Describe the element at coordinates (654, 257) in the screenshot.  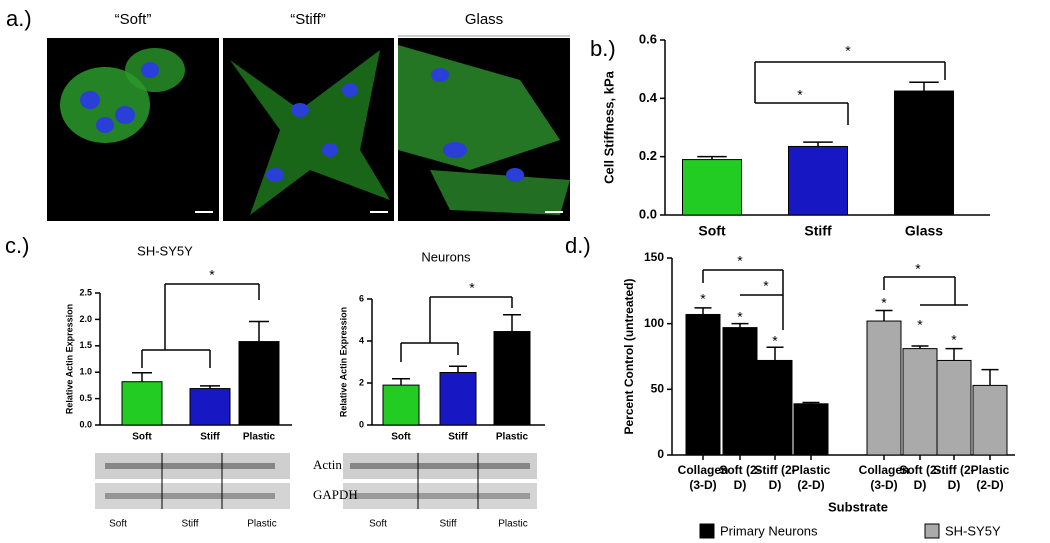
I see `y-tick-label: 150` at that location.